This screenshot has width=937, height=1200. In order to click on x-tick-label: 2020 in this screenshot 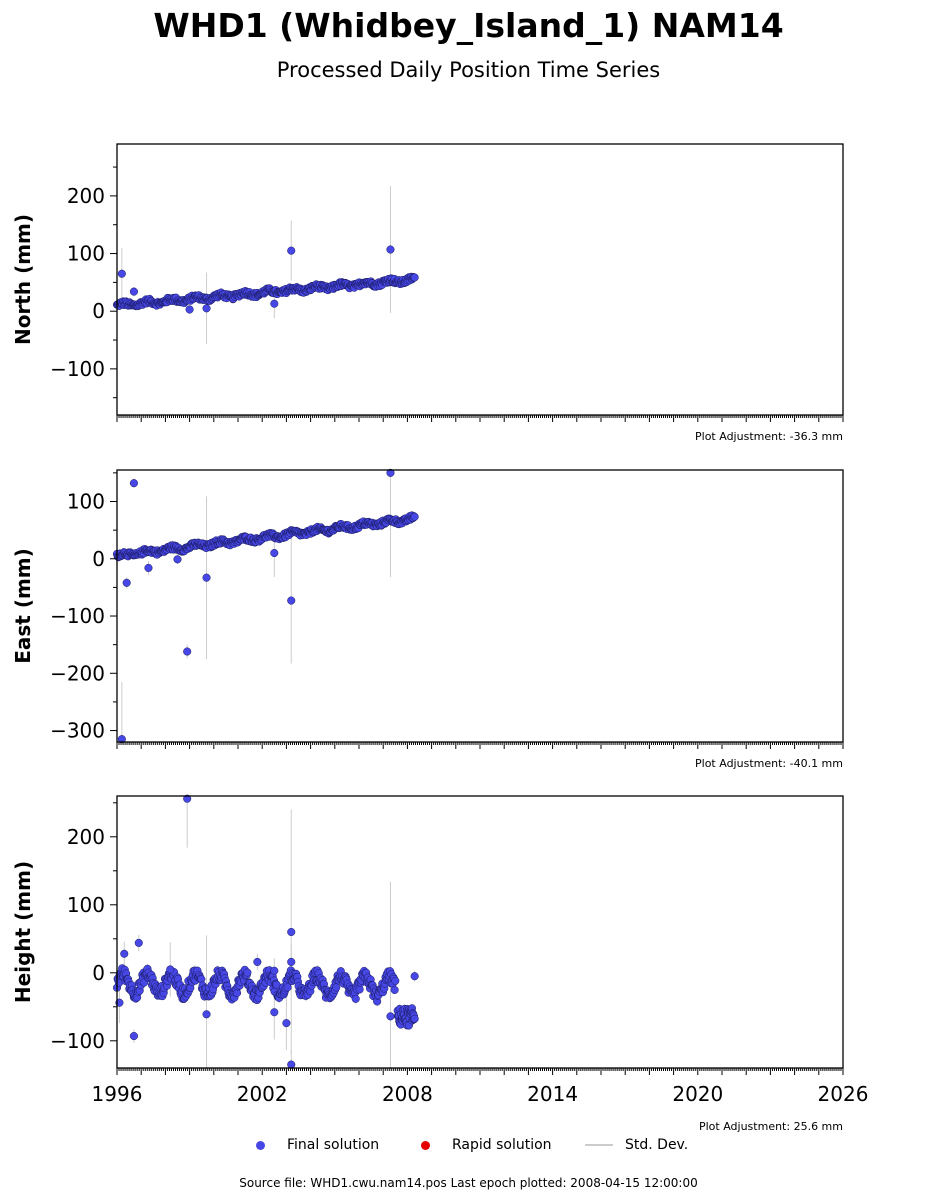, I will do `click(697, 1094)`.